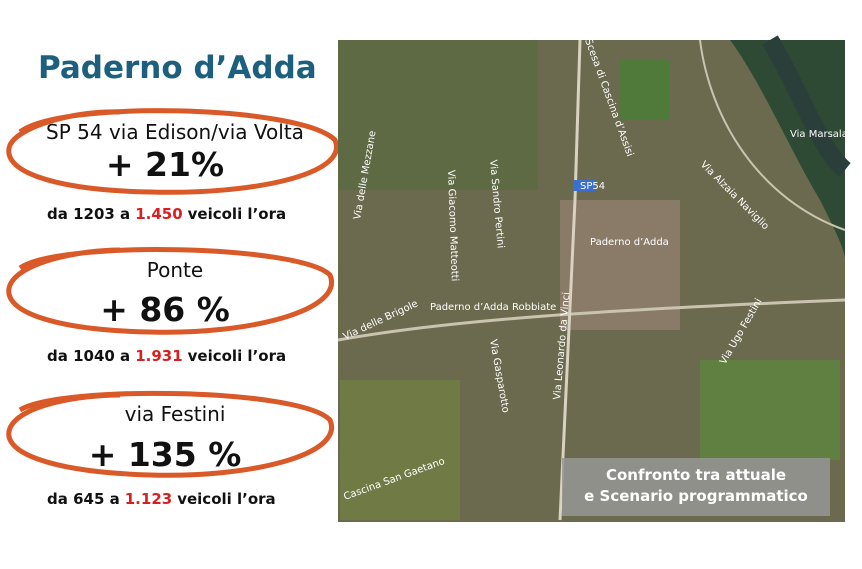  What do you see at coordinates (165, 309) in the screenshot?
I see `item-change: + 86 %` at bounding box center [165, 309].